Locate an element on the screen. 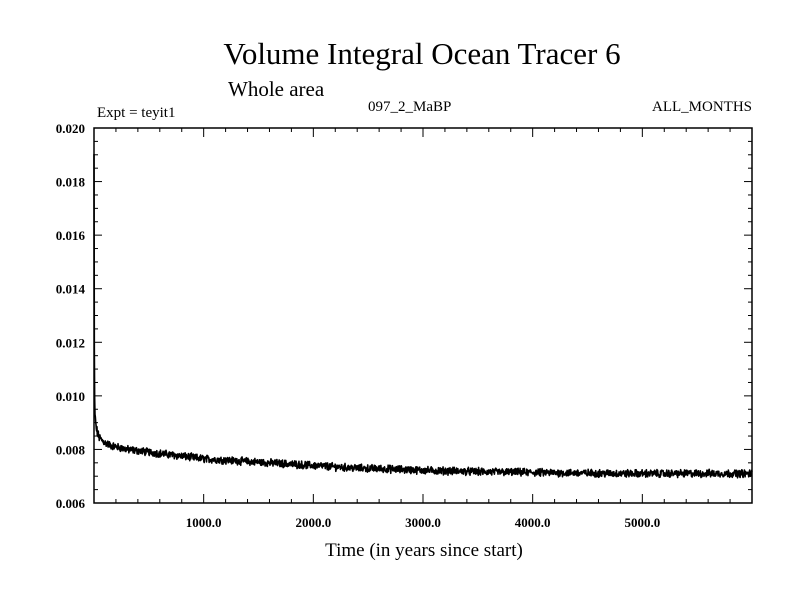  y-tick-label-3: 0.012 is located at coordinates (70, 342).